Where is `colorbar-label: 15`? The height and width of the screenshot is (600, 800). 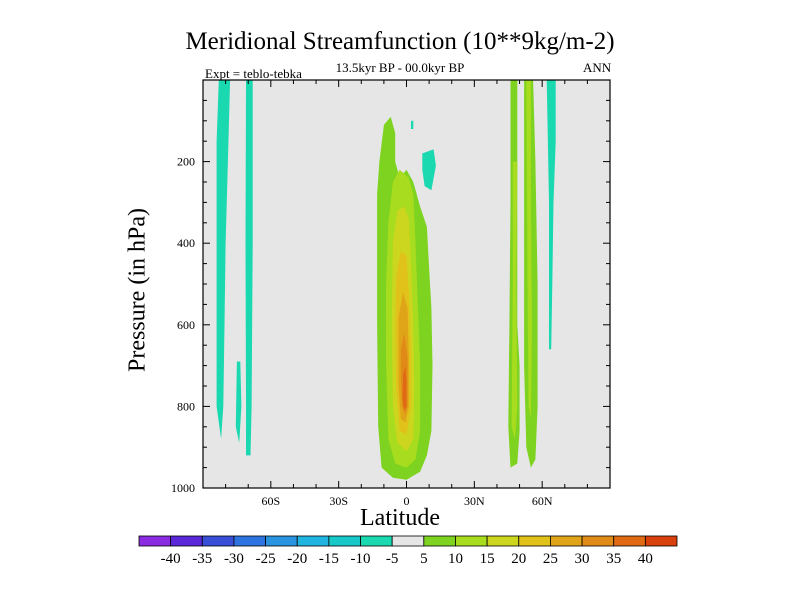 colorbar-label: 15 is located at coordinates (487, 559).